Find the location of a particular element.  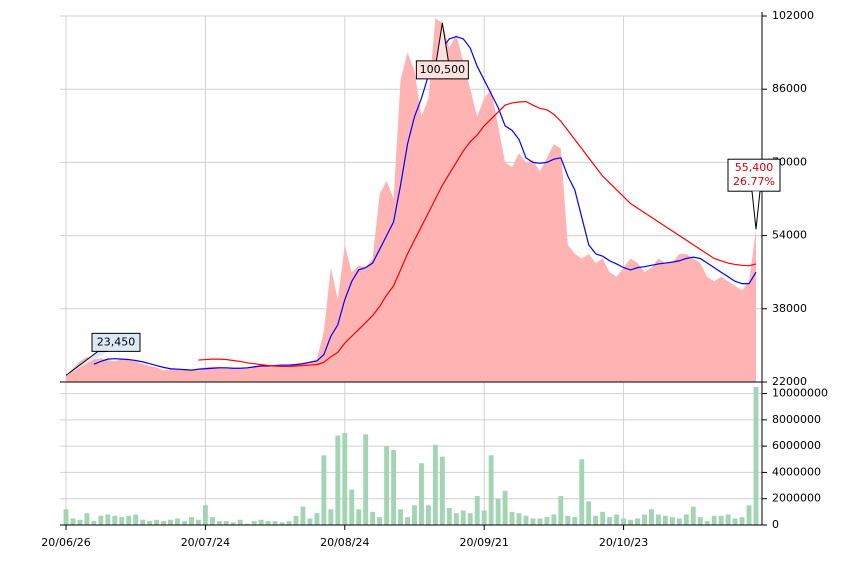

y-tick-label: 86000 is located at coordinates (789, 88).